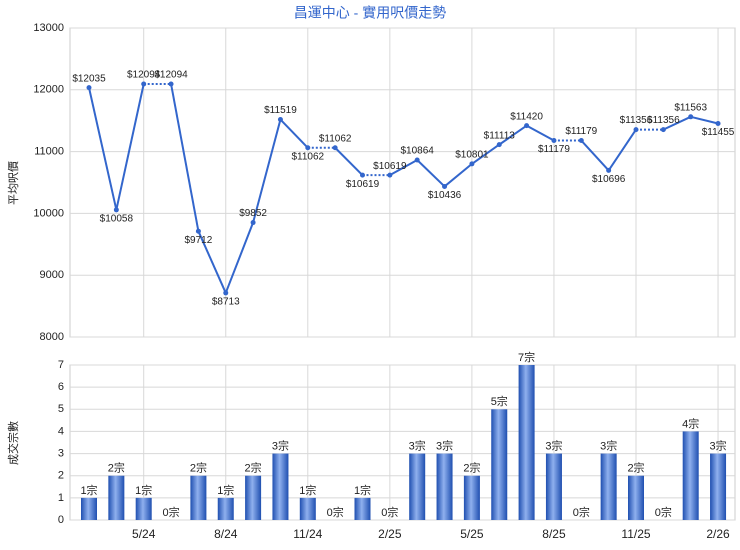  I want to click on data-label: $12035, so click(89, 78).